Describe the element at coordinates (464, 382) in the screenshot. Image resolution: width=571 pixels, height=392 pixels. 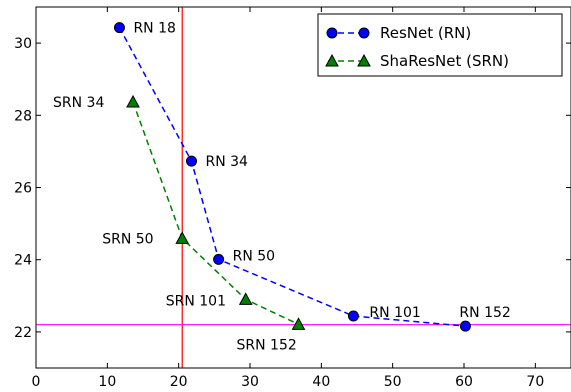
I see `x-tick-label-6: 60` at that location.